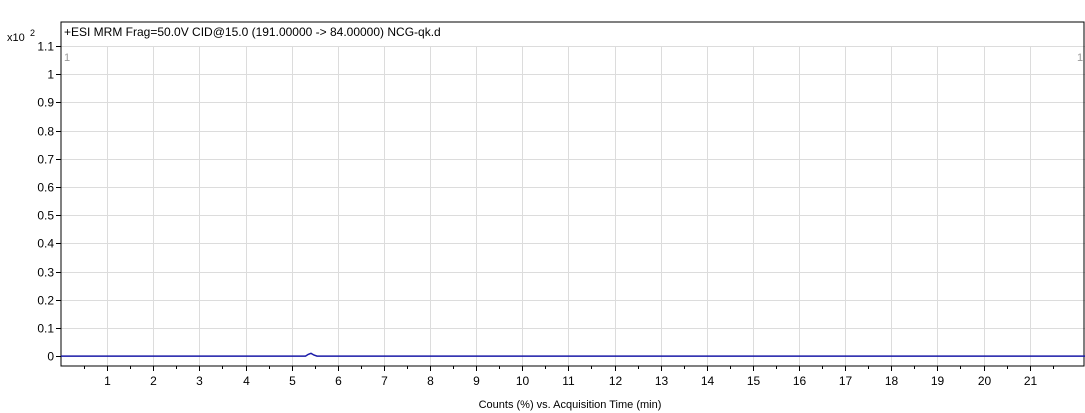 This screenshot has width=1085, height=413. Describe the element at coordinates (476, 381) in the screenshot. I see `x-tick-label: 9` at that location.